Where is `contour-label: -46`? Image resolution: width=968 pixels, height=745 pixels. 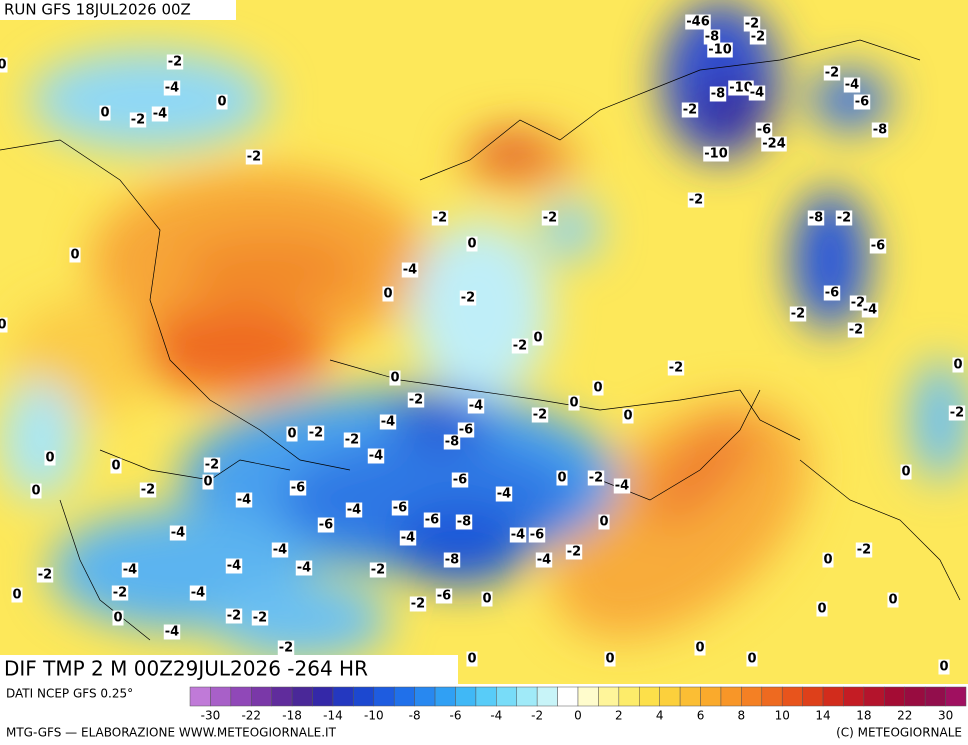 contour-label: -46 is located at coordinates (698, 22).